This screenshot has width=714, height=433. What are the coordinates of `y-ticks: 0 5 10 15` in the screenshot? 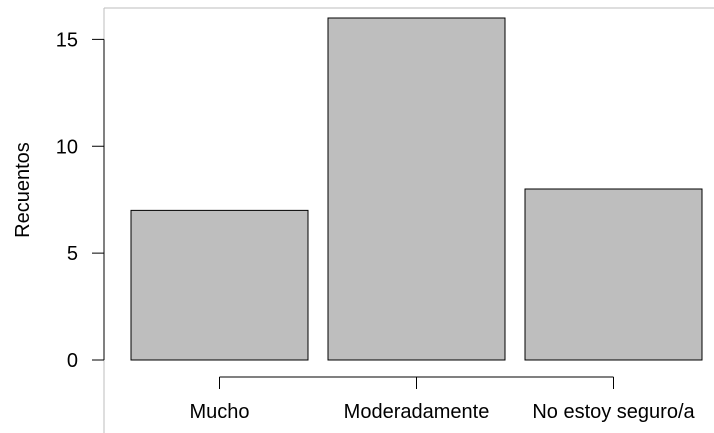 It's located at (80, 200).